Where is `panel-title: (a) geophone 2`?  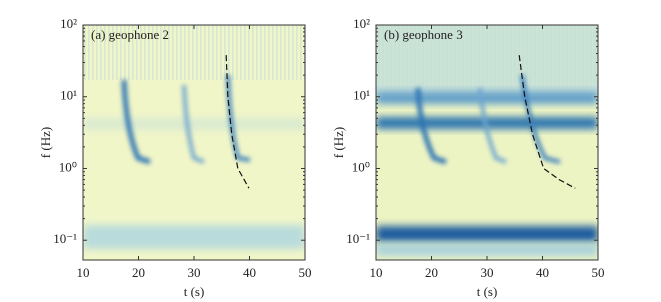 panel-title: (a) geophone 2 is located at coordinates (130, 34).